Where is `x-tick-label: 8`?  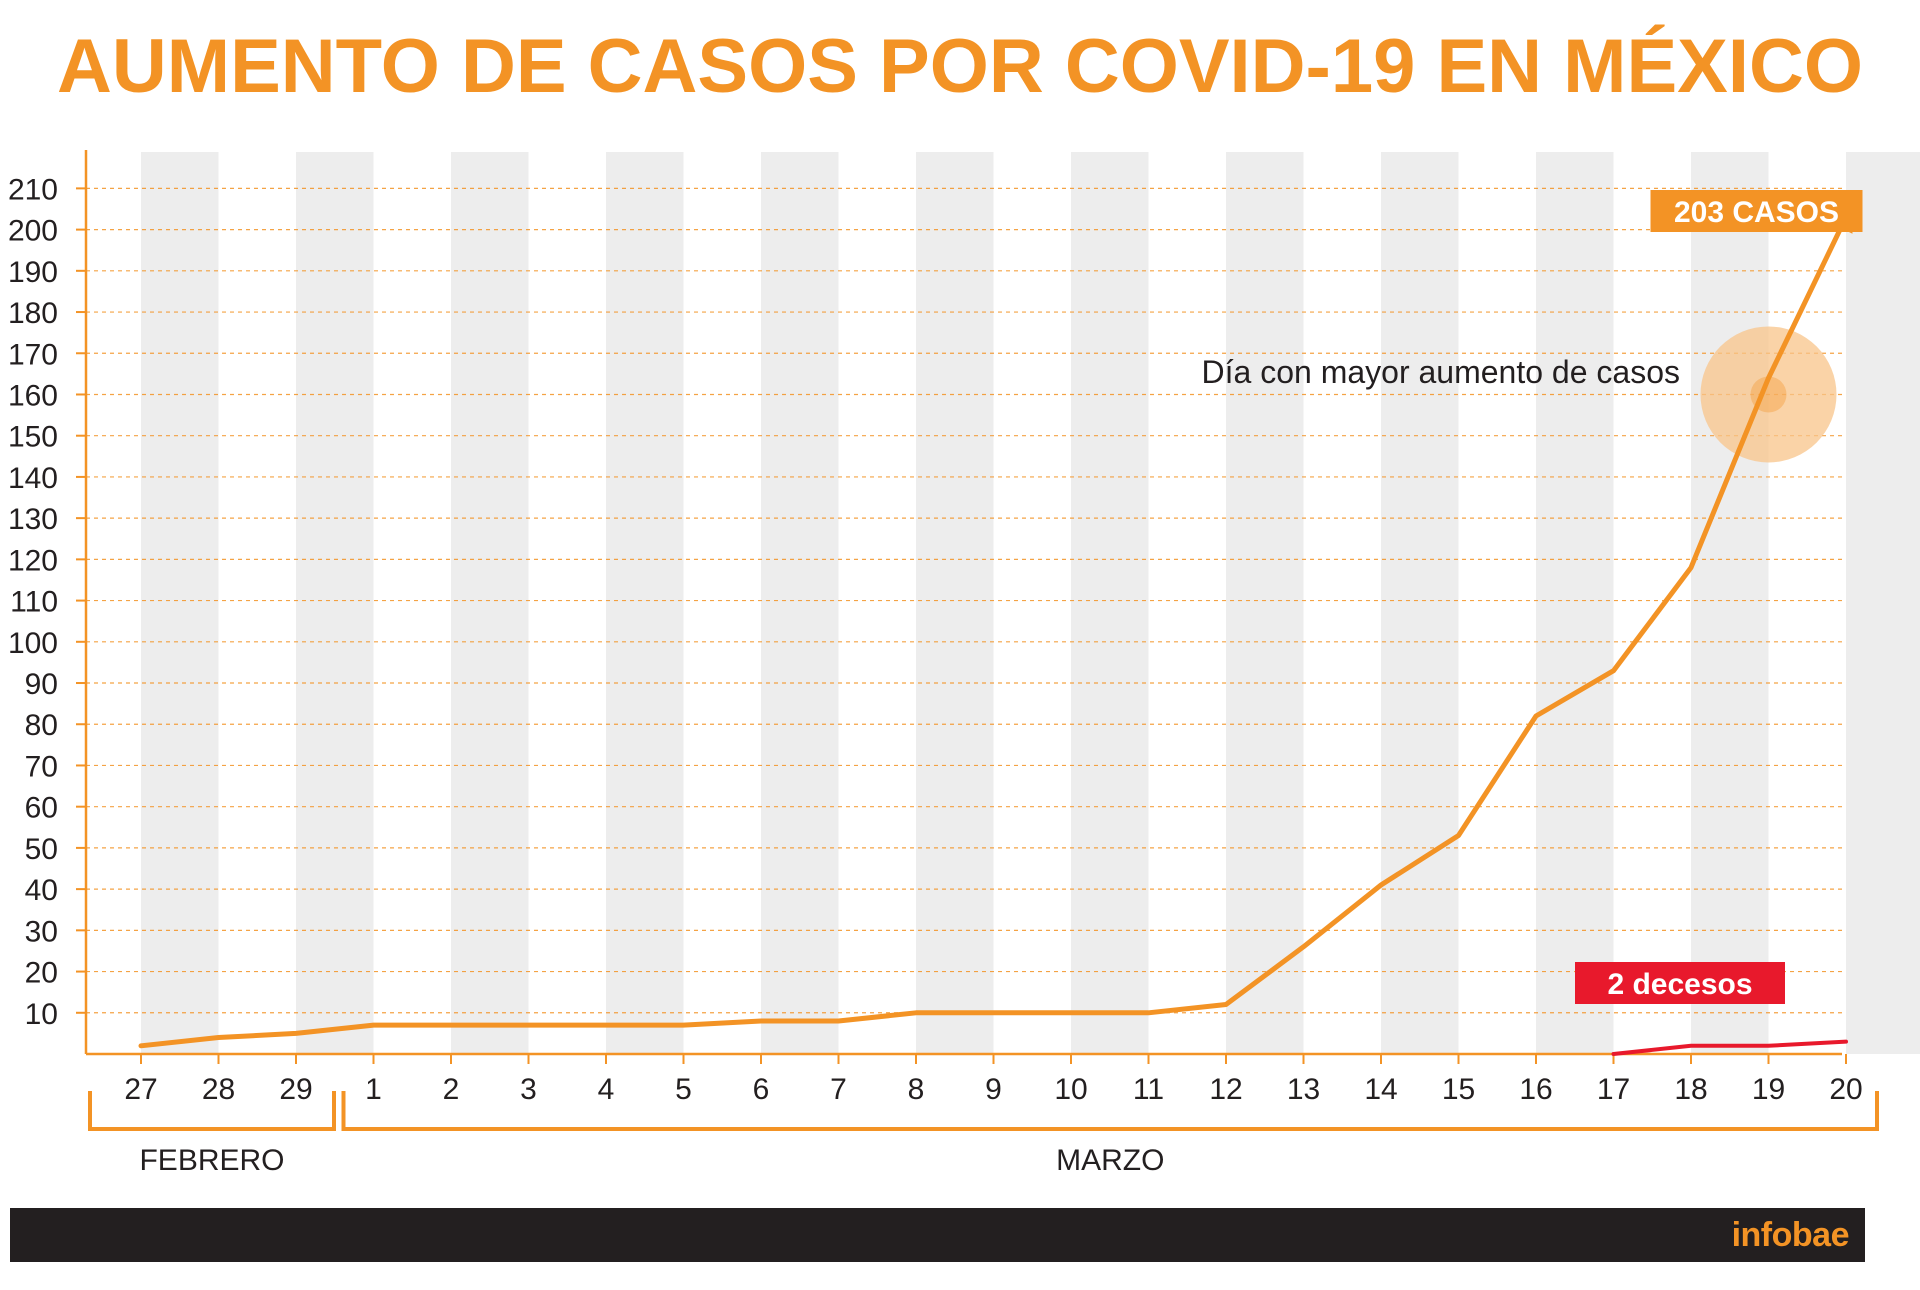 x-tick-label: 8 is located at coordinates (916, 1089).